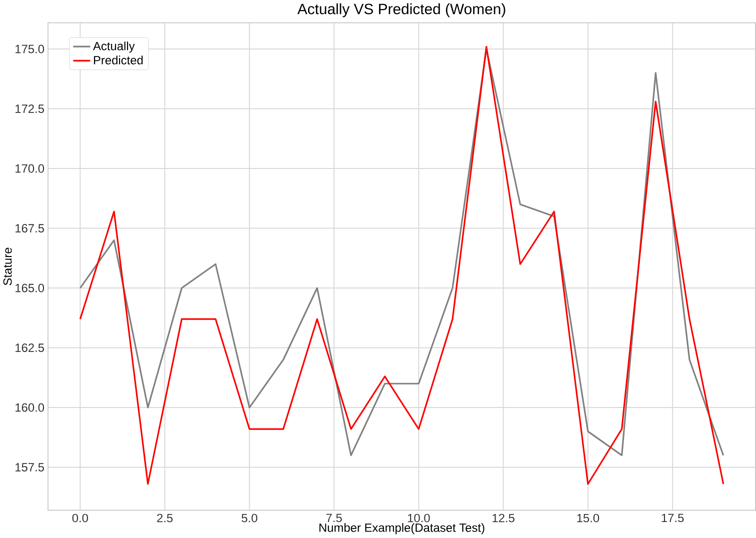 This screenshot has width=756, height=538. I want to click on x-tick-label: 15.0, so click(588, 518).